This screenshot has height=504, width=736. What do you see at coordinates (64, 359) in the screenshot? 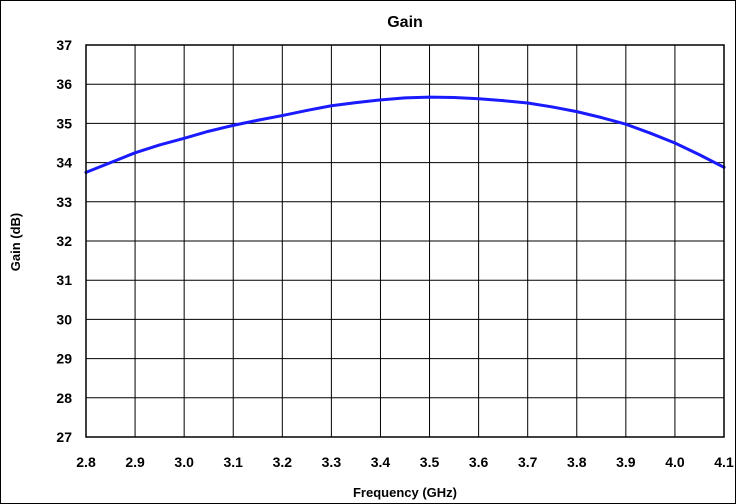
I see `y-tick-label: 29` at bounding box center [64, 359].